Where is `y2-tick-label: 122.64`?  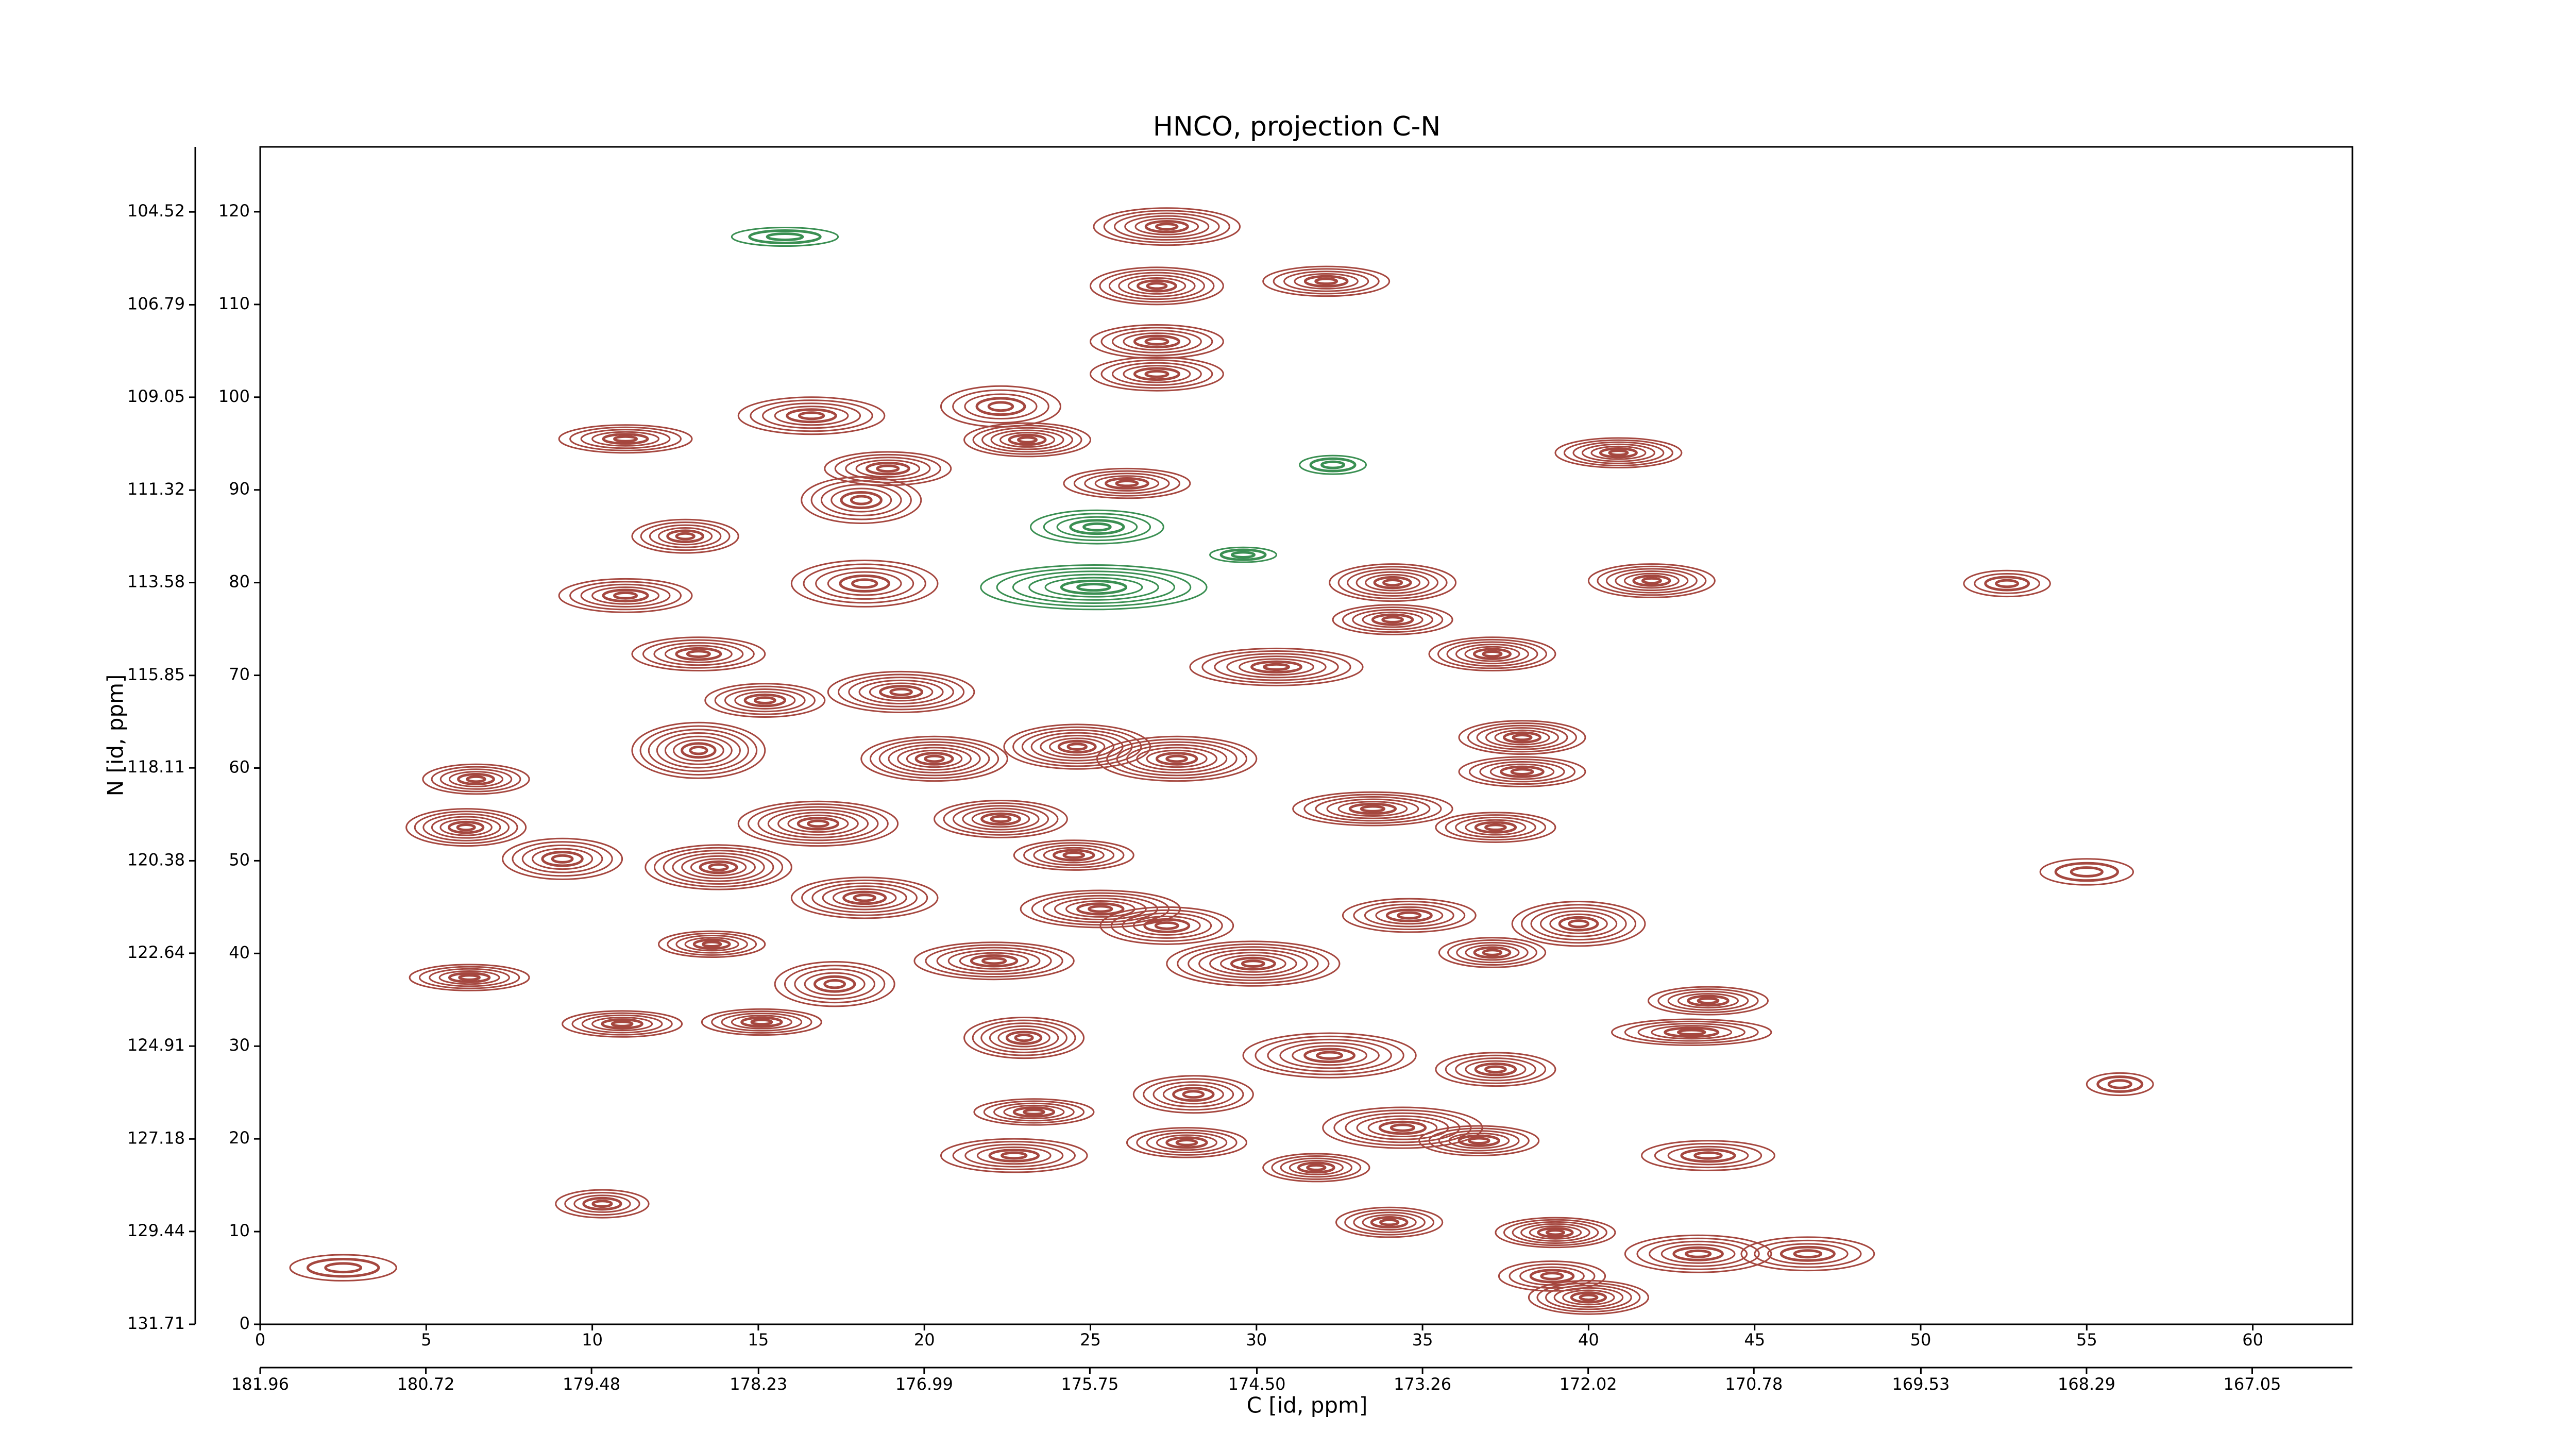
y2-tick-label: 122.64 is located at coordinates (156, 952).